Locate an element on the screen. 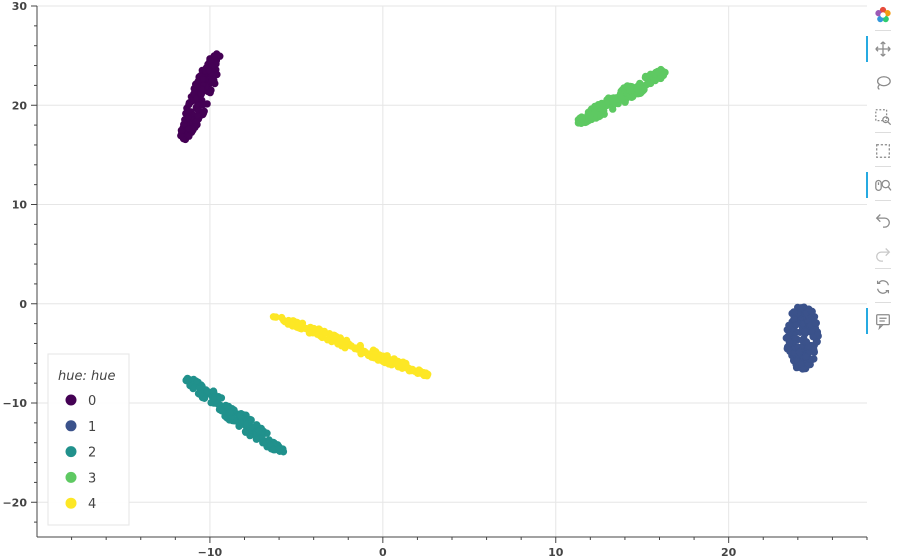  box-zoom-icon is located at coordinates (883, 117).